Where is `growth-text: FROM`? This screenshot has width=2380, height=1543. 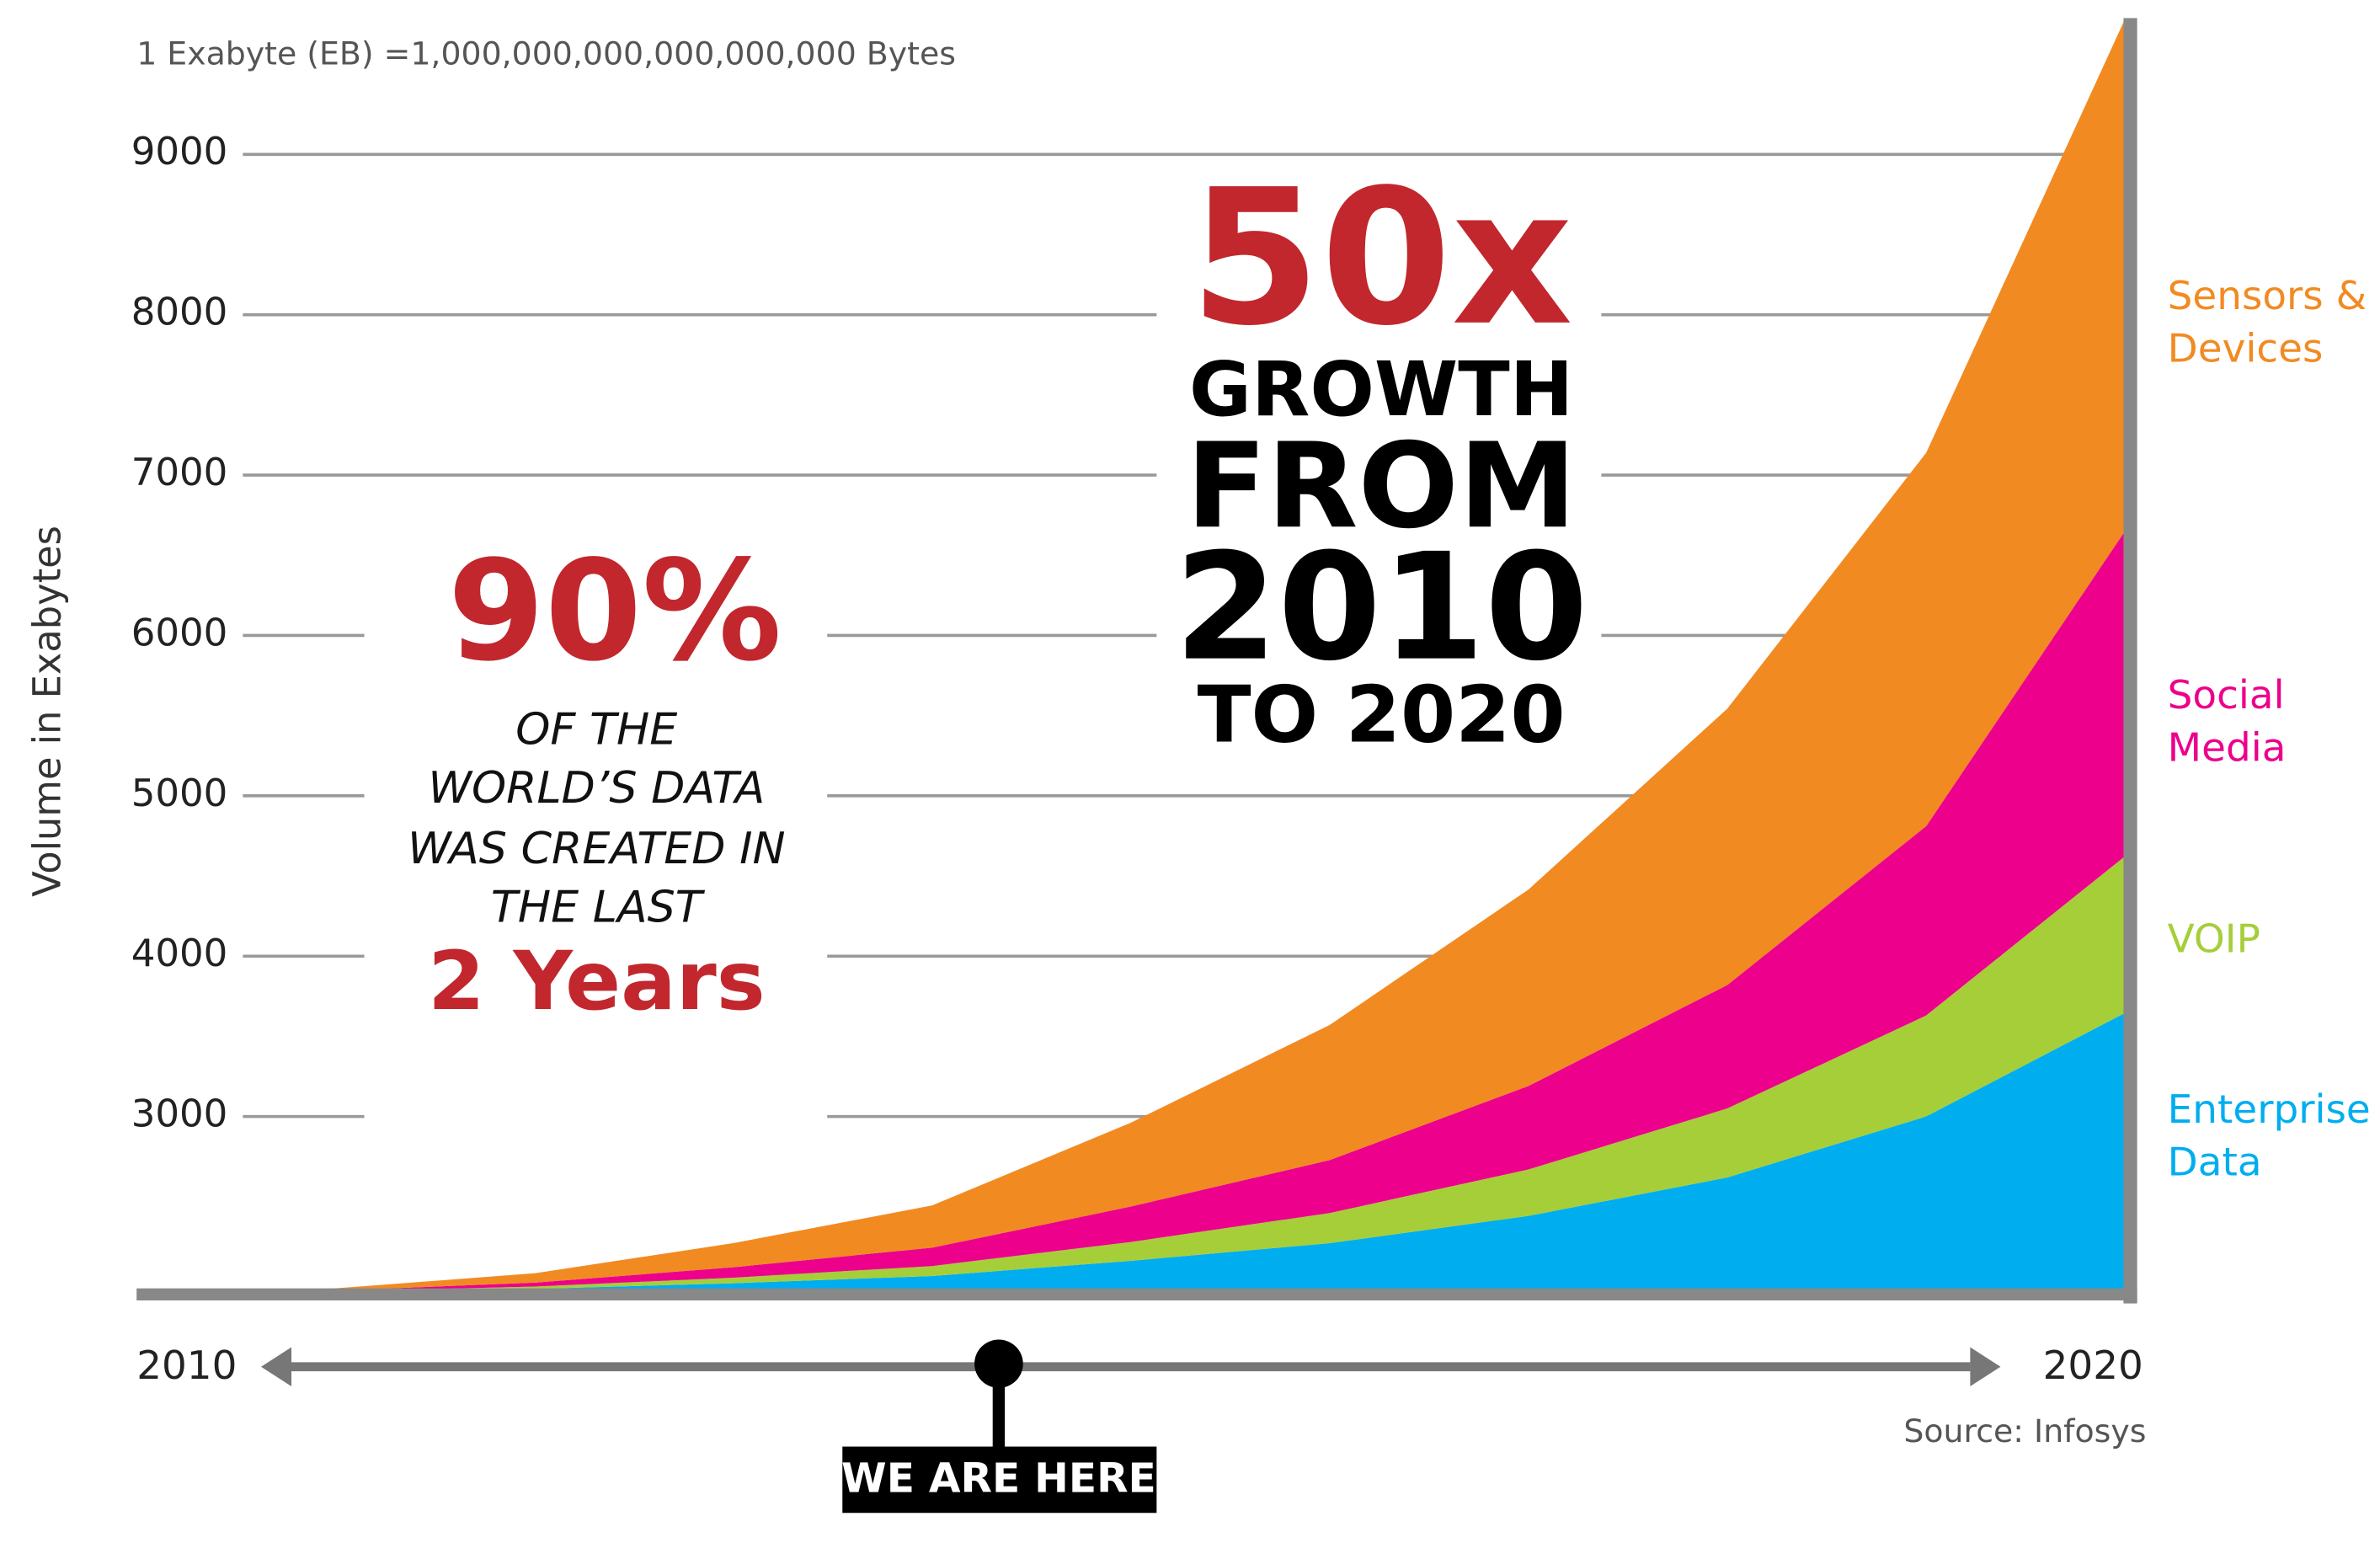
growth-text: FROM is located at coordinates (1381, 487).